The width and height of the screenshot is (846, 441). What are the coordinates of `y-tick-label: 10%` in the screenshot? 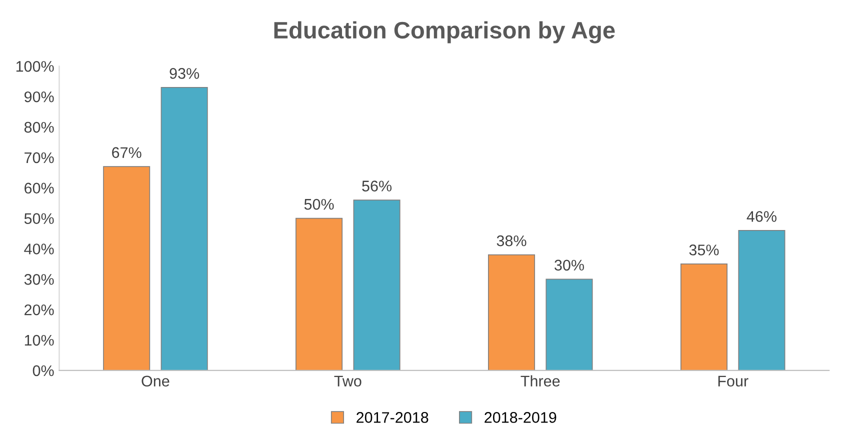 It's located at (39, 340).